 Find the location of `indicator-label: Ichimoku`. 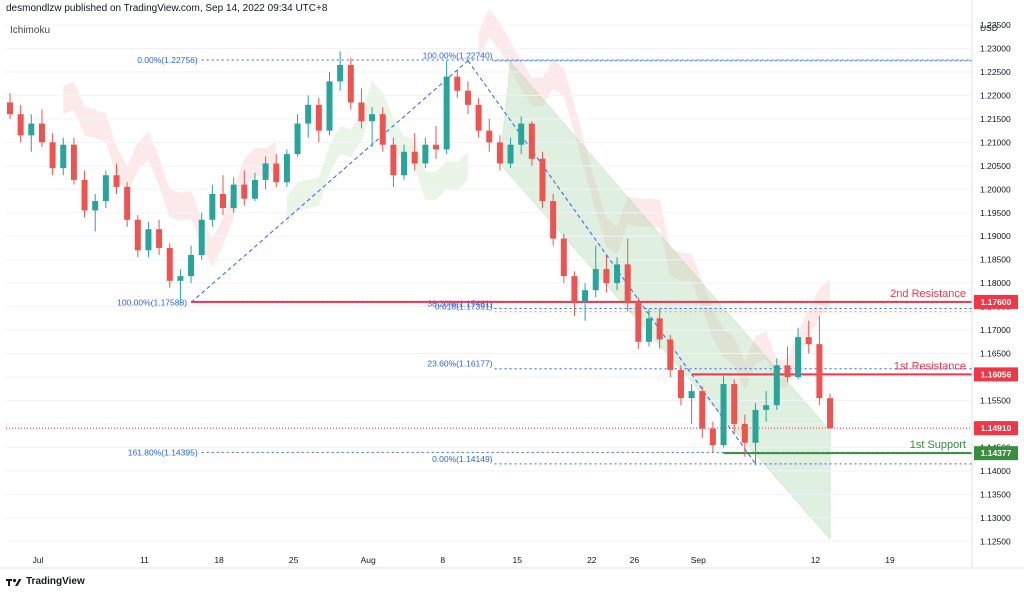

indicator-label: Ichimoku is located at coordinates (30, 30).